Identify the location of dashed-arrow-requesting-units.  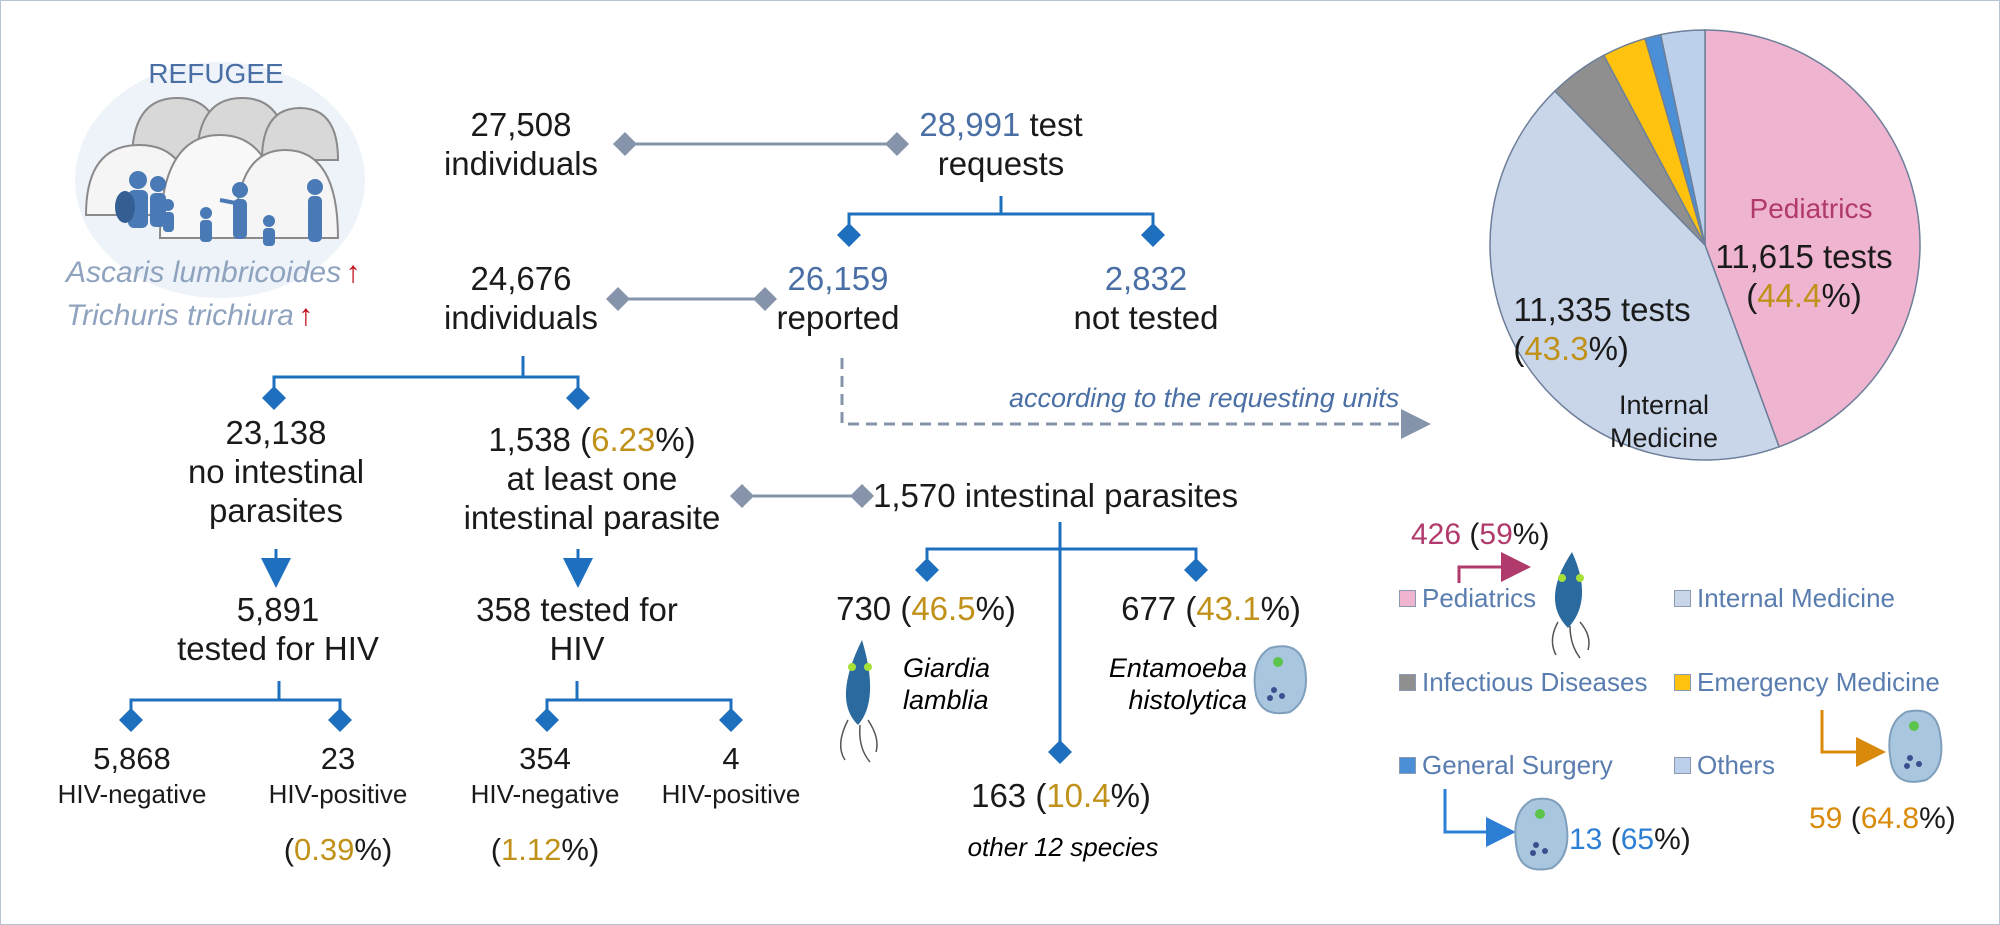
(1135, 398).